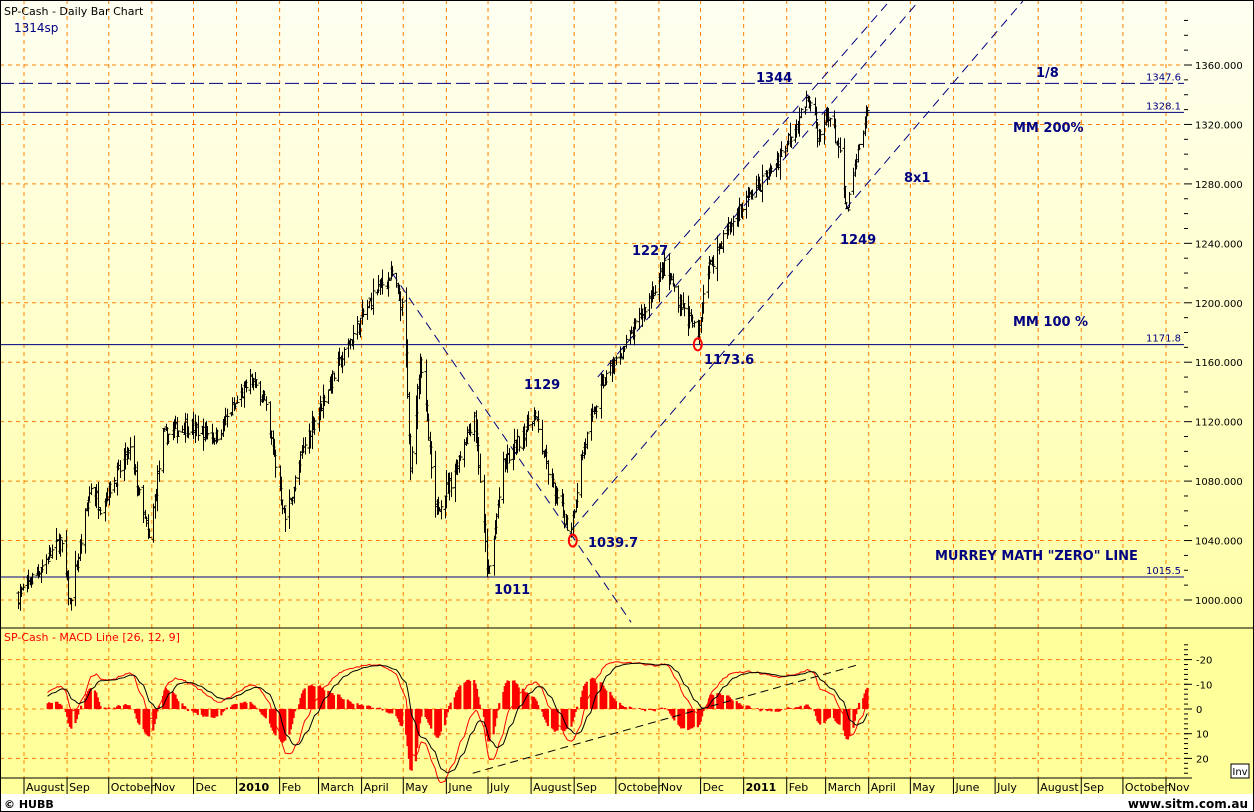 The image size is (1254, 812). I want to click on label-1-8: 1/8, so click(1047, 73).